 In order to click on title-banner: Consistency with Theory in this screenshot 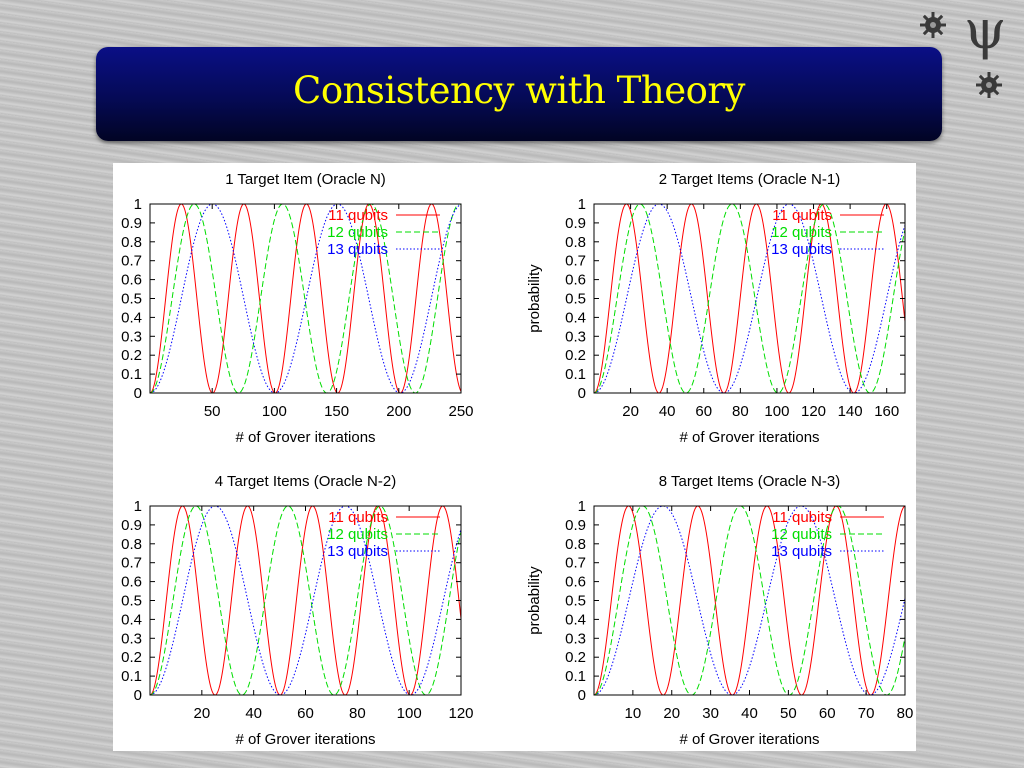, I will do `click(519, 94)`.